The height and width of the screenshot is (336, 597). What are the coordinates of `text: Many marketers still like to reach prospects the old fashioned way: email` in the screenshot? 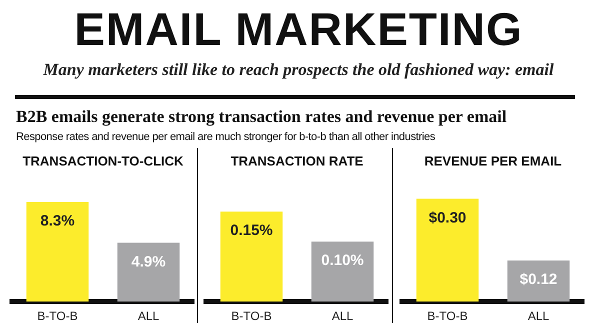 It's located at (298, 70).